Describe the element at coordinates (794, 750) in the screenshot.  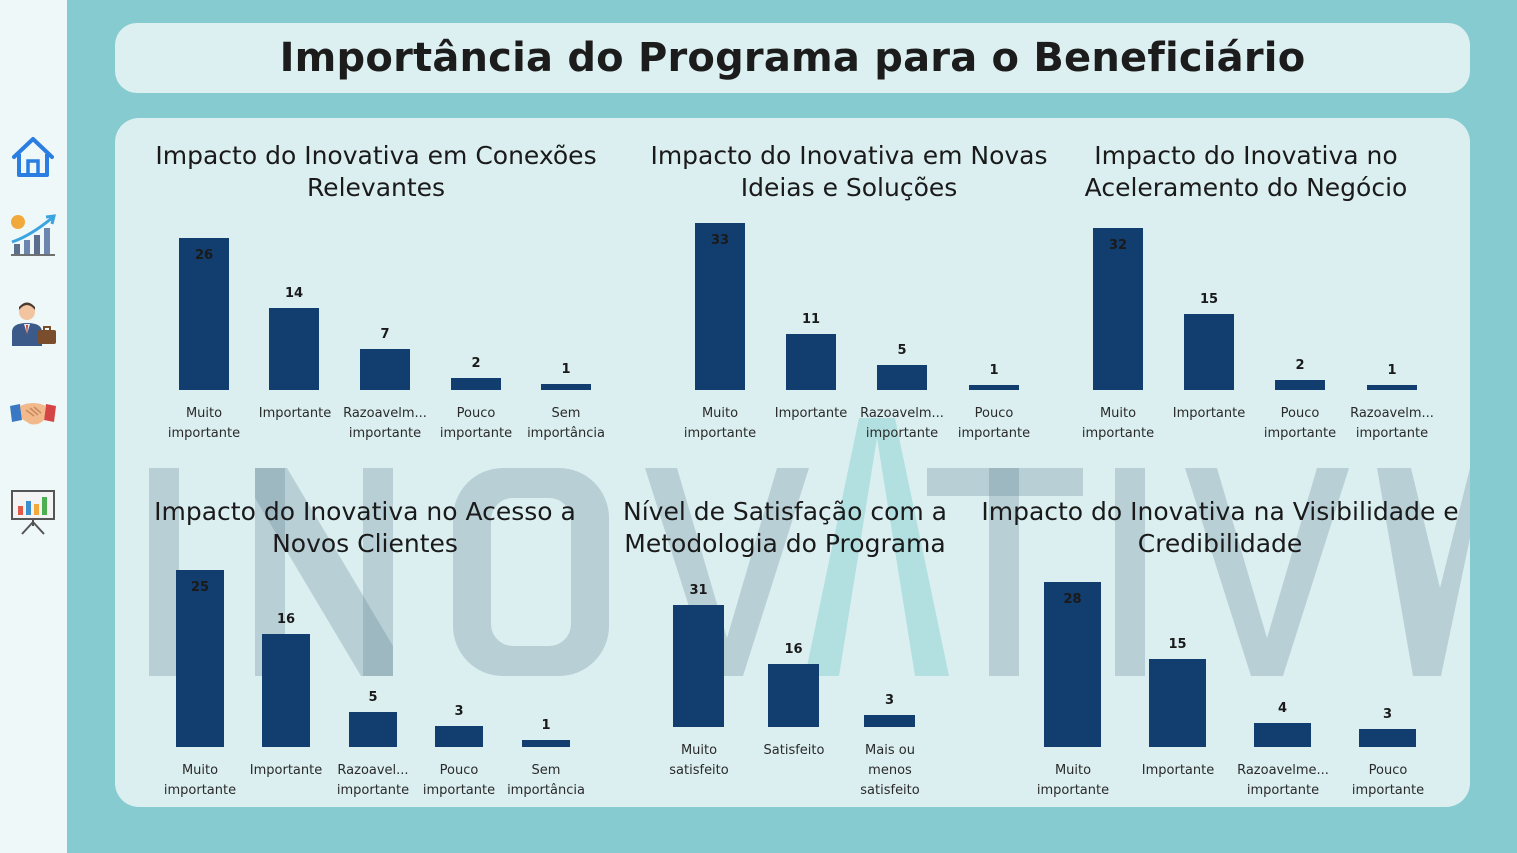
I see `category-label: Satisfeito` at that location.